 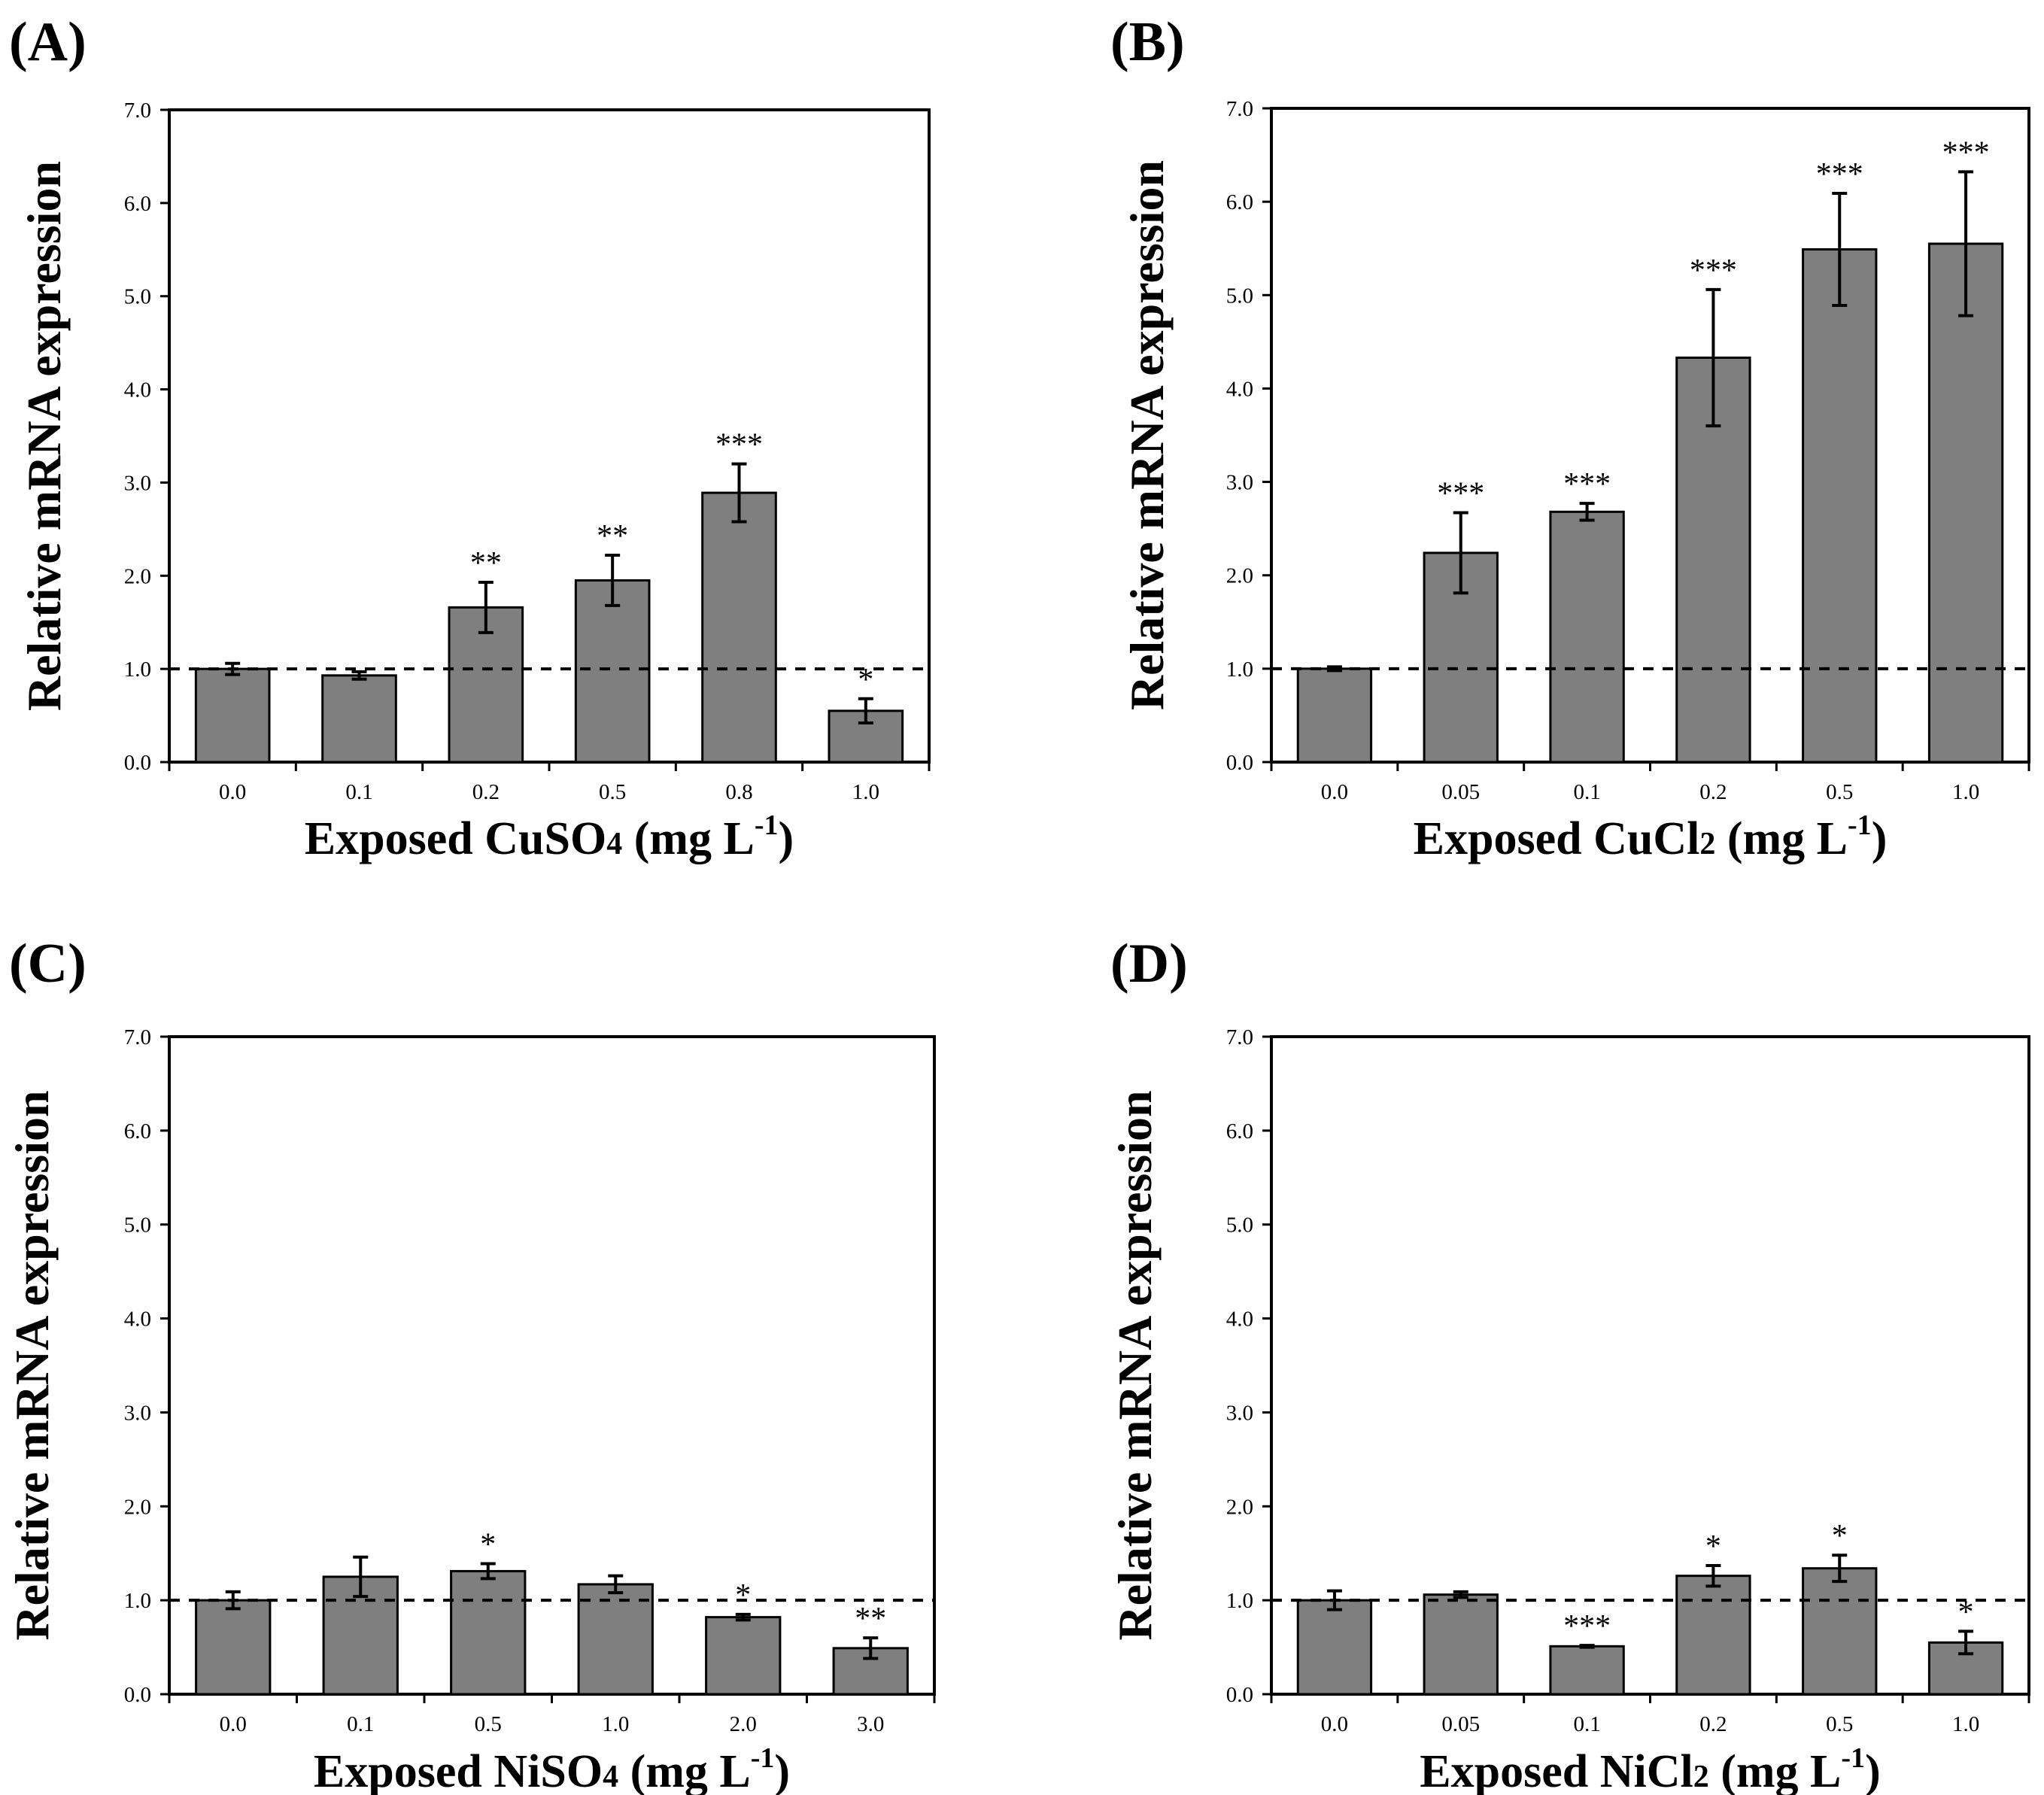 I want to click on x-axis-label-main: Exposed CuSO, so click(x=455, y=838).